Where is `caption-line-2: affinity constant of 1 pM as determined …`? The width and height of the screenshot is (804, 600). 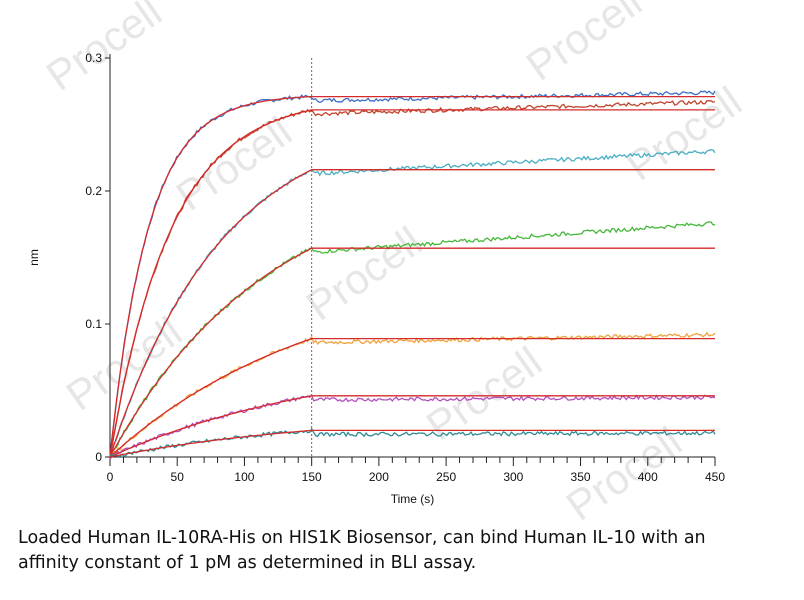
caption-line-2: affinity constant of 1 pM as determined … is located at coordinates (247, 563).